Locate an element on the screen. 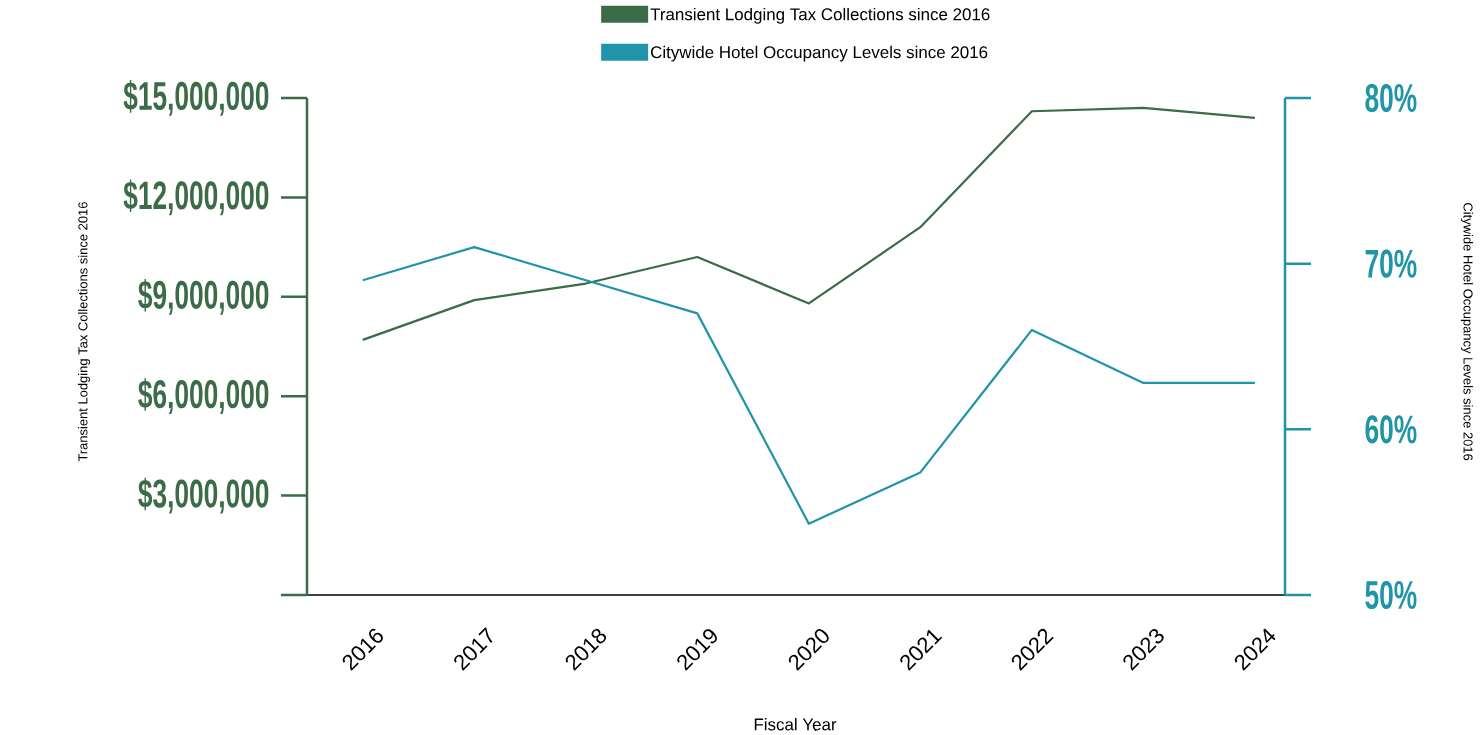 The image size is (1481, 735). y-tick-label: $15,000,000 is located at coordinates (196, 98).